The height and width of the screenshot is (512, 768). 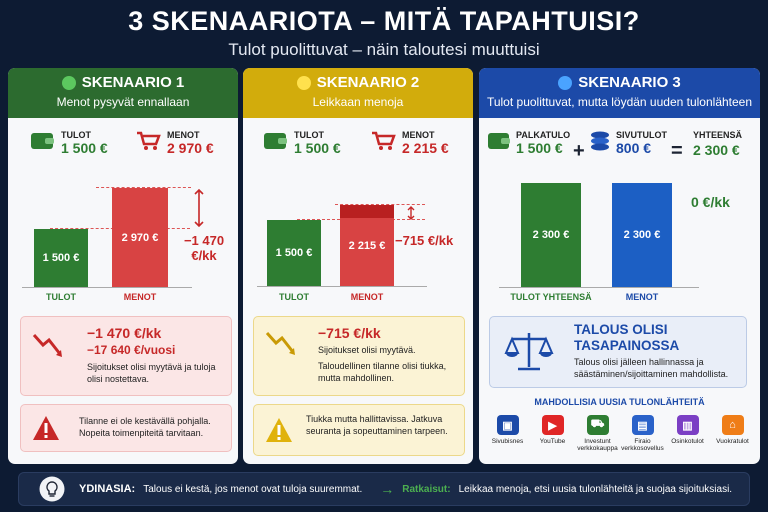 I want to click on cart-icon, so click(x=384, y=140).